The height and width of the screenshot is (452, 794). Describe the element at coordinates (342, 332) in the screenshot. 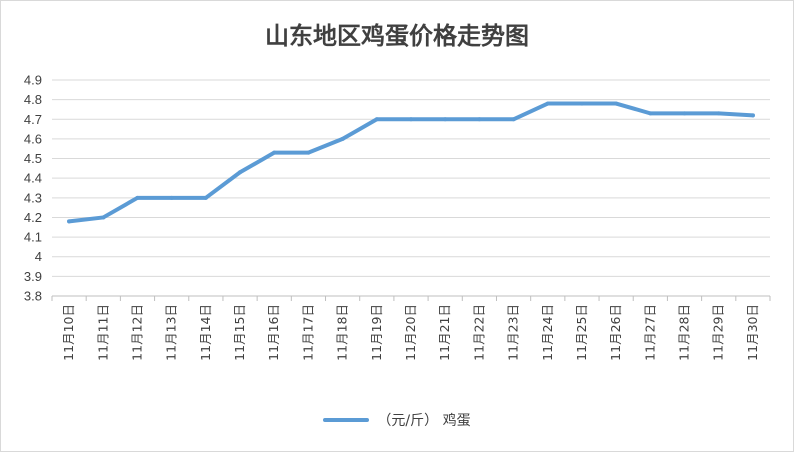

I see `x-tick-label: 11月18日` at that location.